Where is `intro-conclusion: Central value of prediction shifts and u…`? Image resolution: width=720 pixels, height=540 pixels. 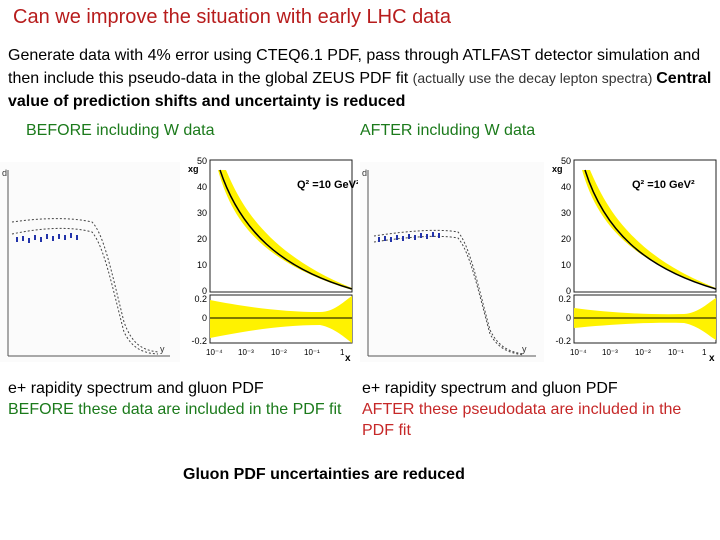
intro-conclusion: Central value of prediction shifts and u… is located at coordinates (360, 90).